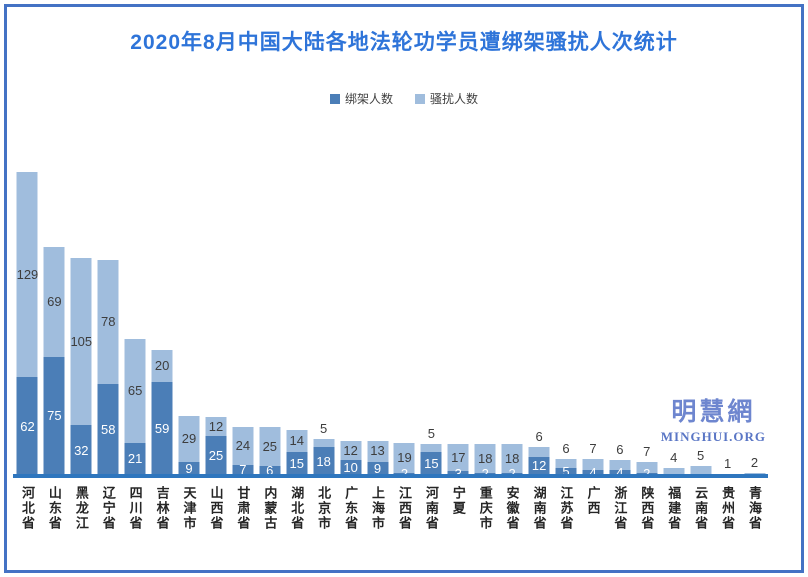  I want to click on legend: 绑架人数 骚扰人数, so click(404, 98).